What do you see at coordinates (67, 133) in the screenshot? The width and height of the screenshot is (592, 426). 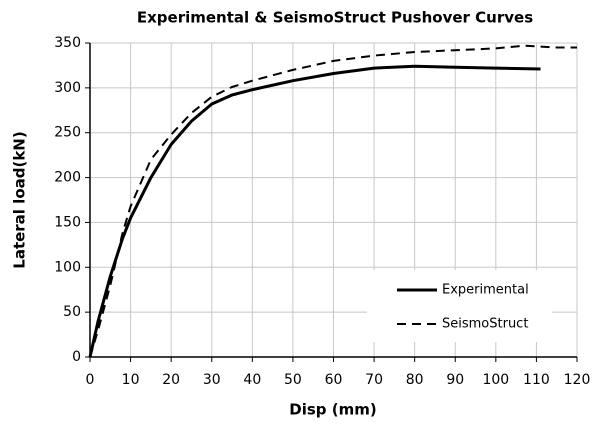 I see `y-tick-label: 250` at bounding box center [67, 133].